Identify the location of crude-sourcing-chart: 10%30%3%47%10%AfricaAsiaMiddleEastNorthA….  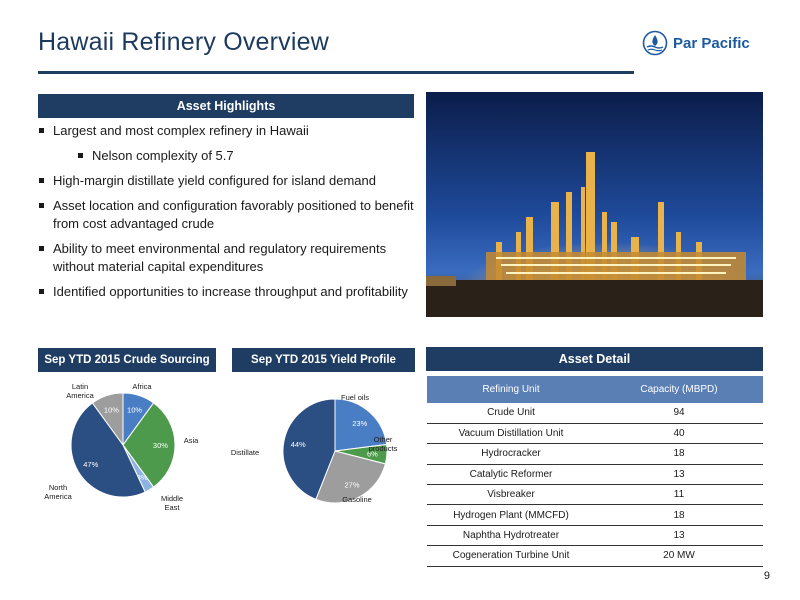
(121, 447).